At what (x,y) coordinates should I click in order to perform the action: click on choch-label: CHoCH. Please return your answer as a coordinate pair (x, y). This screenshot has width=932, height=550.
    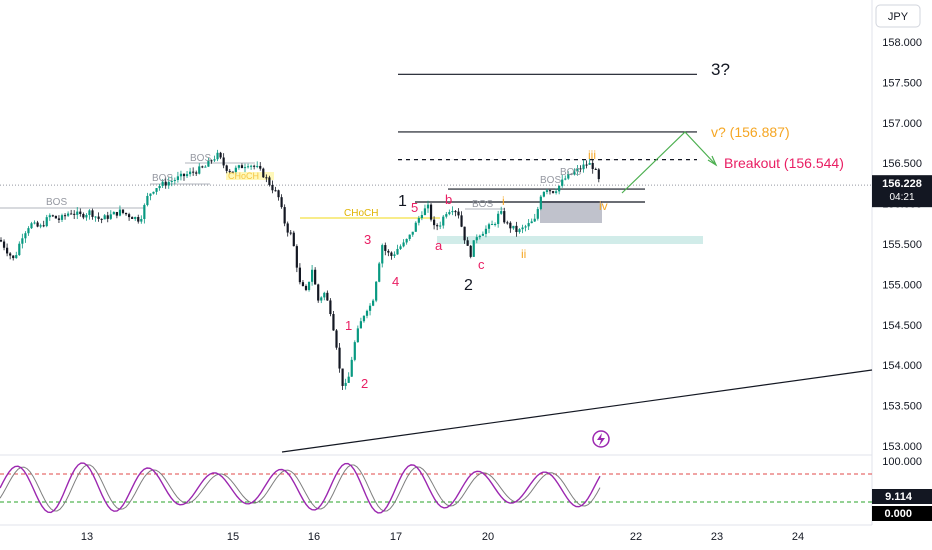
    Looking at the image, I should click on (361, 213).